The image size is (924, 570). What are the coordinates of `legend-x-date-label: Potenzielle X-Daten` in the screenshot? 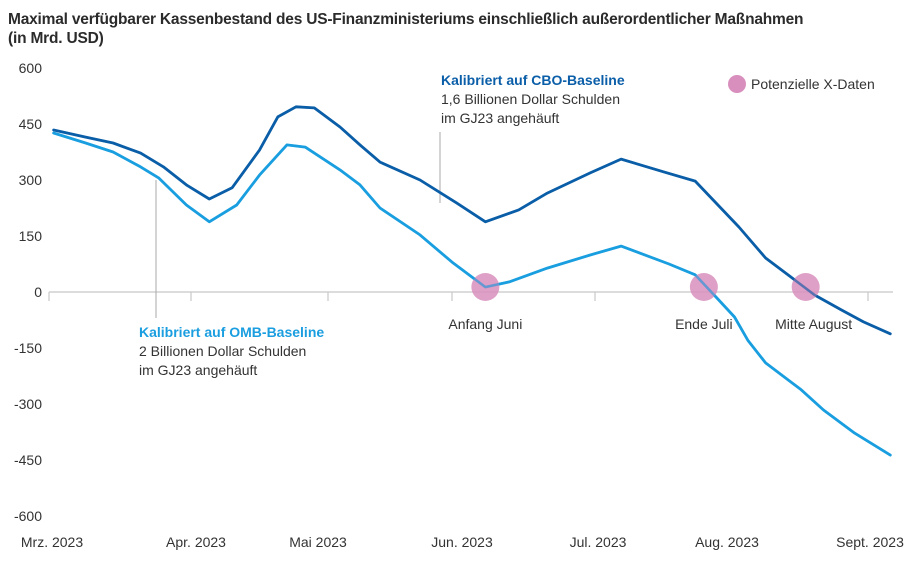 It's located at (813, 84).